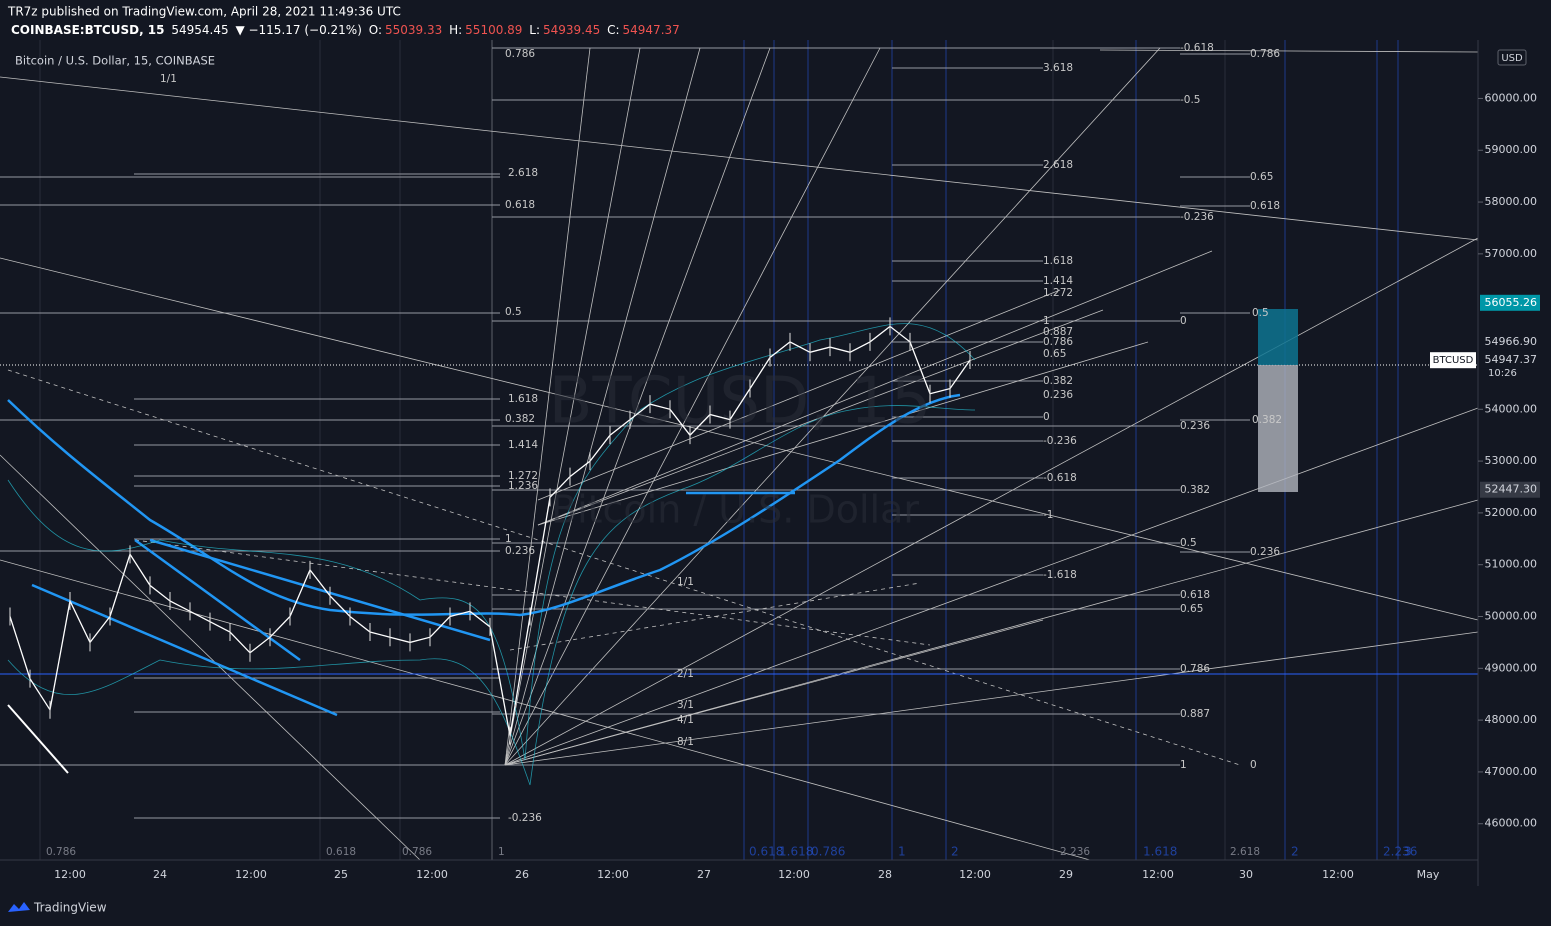 Image resolution: width=1551 pixels, height=926 pixels. What do you see at coordinates (1278, 428) in the screenshot?
I see `long-position-stop` at bounding box center [1278, 428].